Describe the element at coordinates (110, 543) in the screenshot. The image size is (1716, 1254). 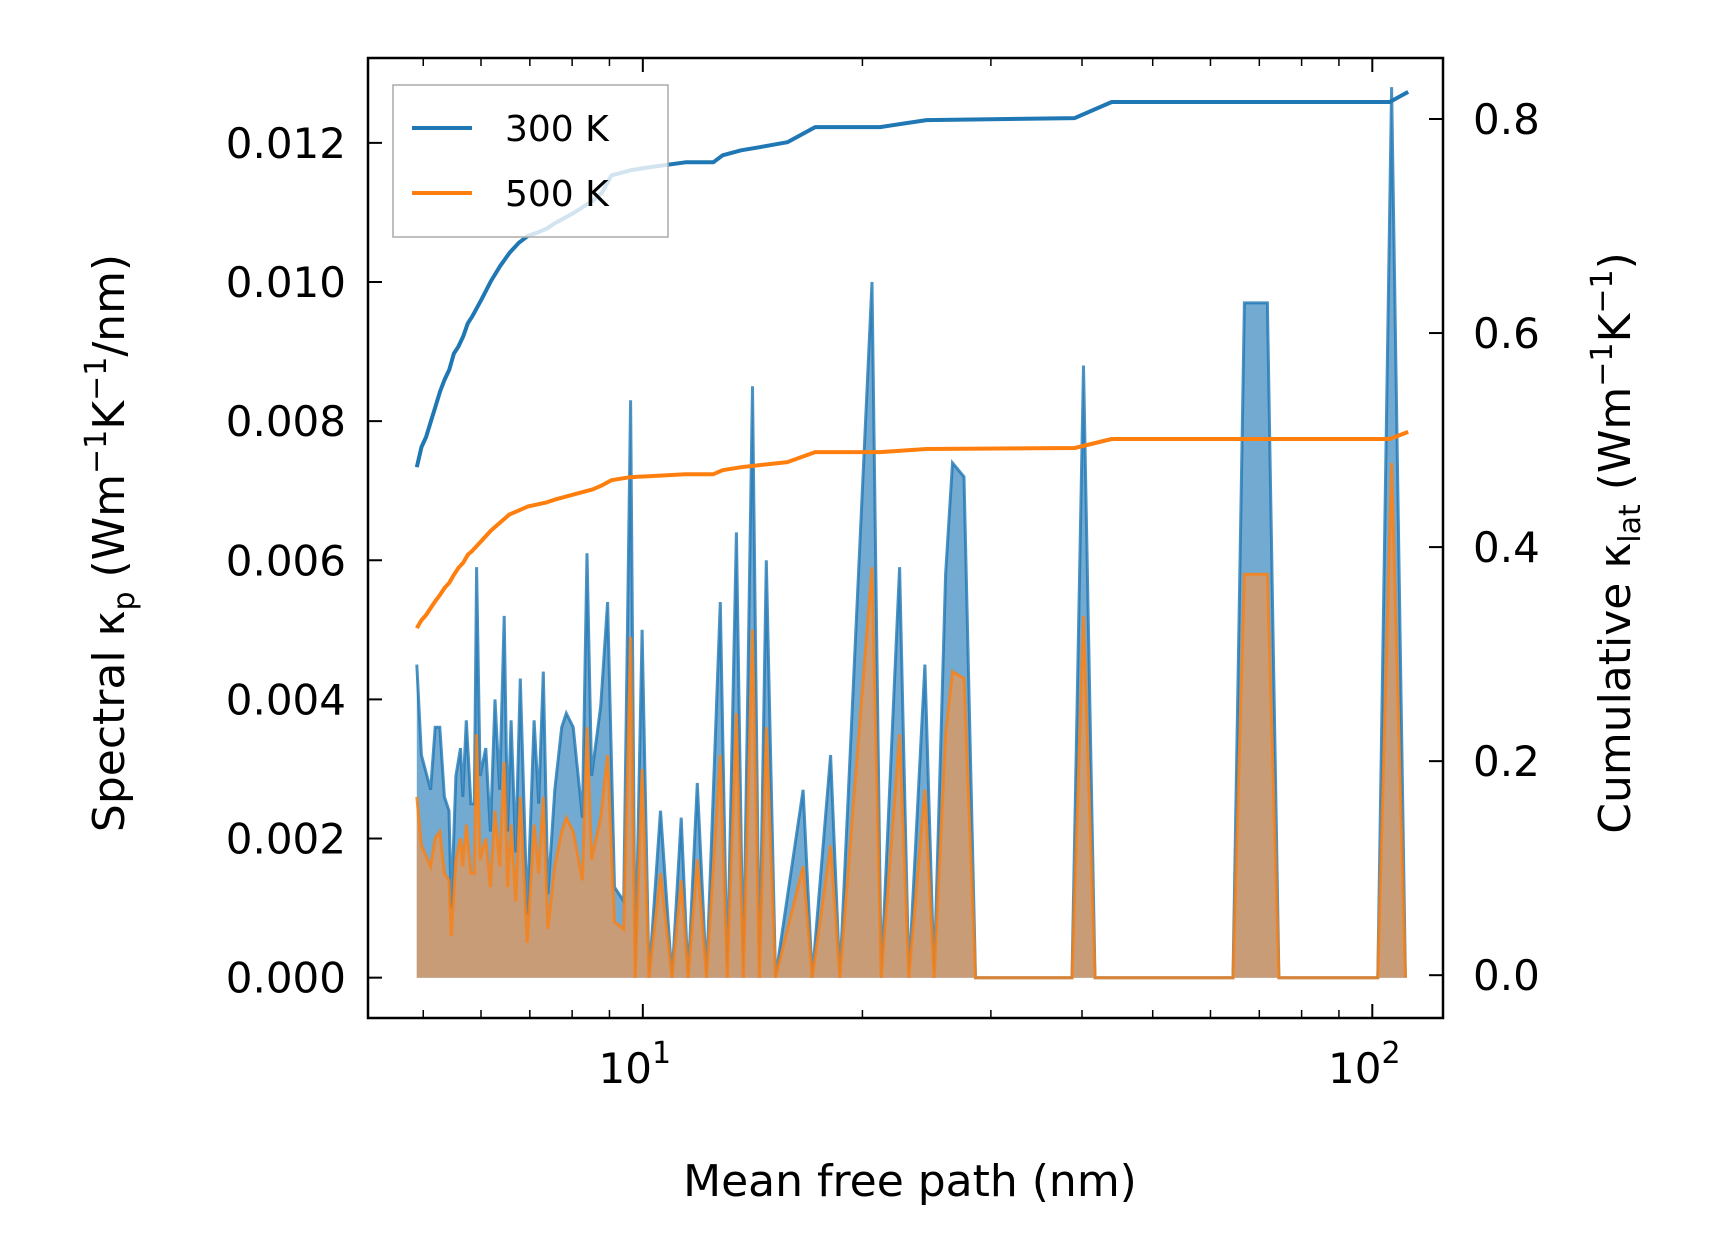
I see `left-y-axis-title: Spectral κp (Wm−1K−1/nm)` at that location.